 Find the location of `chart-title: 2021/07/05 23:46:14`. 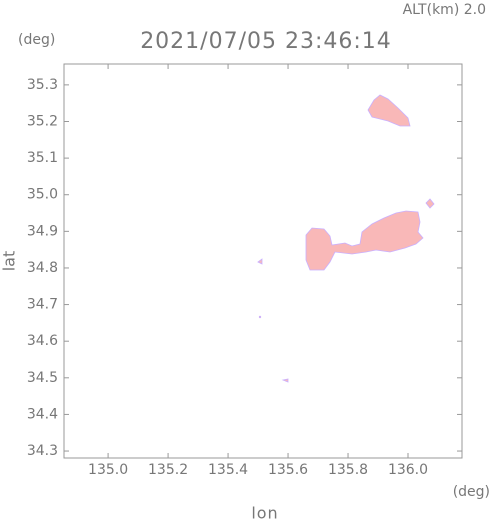

chart-title: 2021/07/05 23:46:14 is located at coordinates (266, 41).